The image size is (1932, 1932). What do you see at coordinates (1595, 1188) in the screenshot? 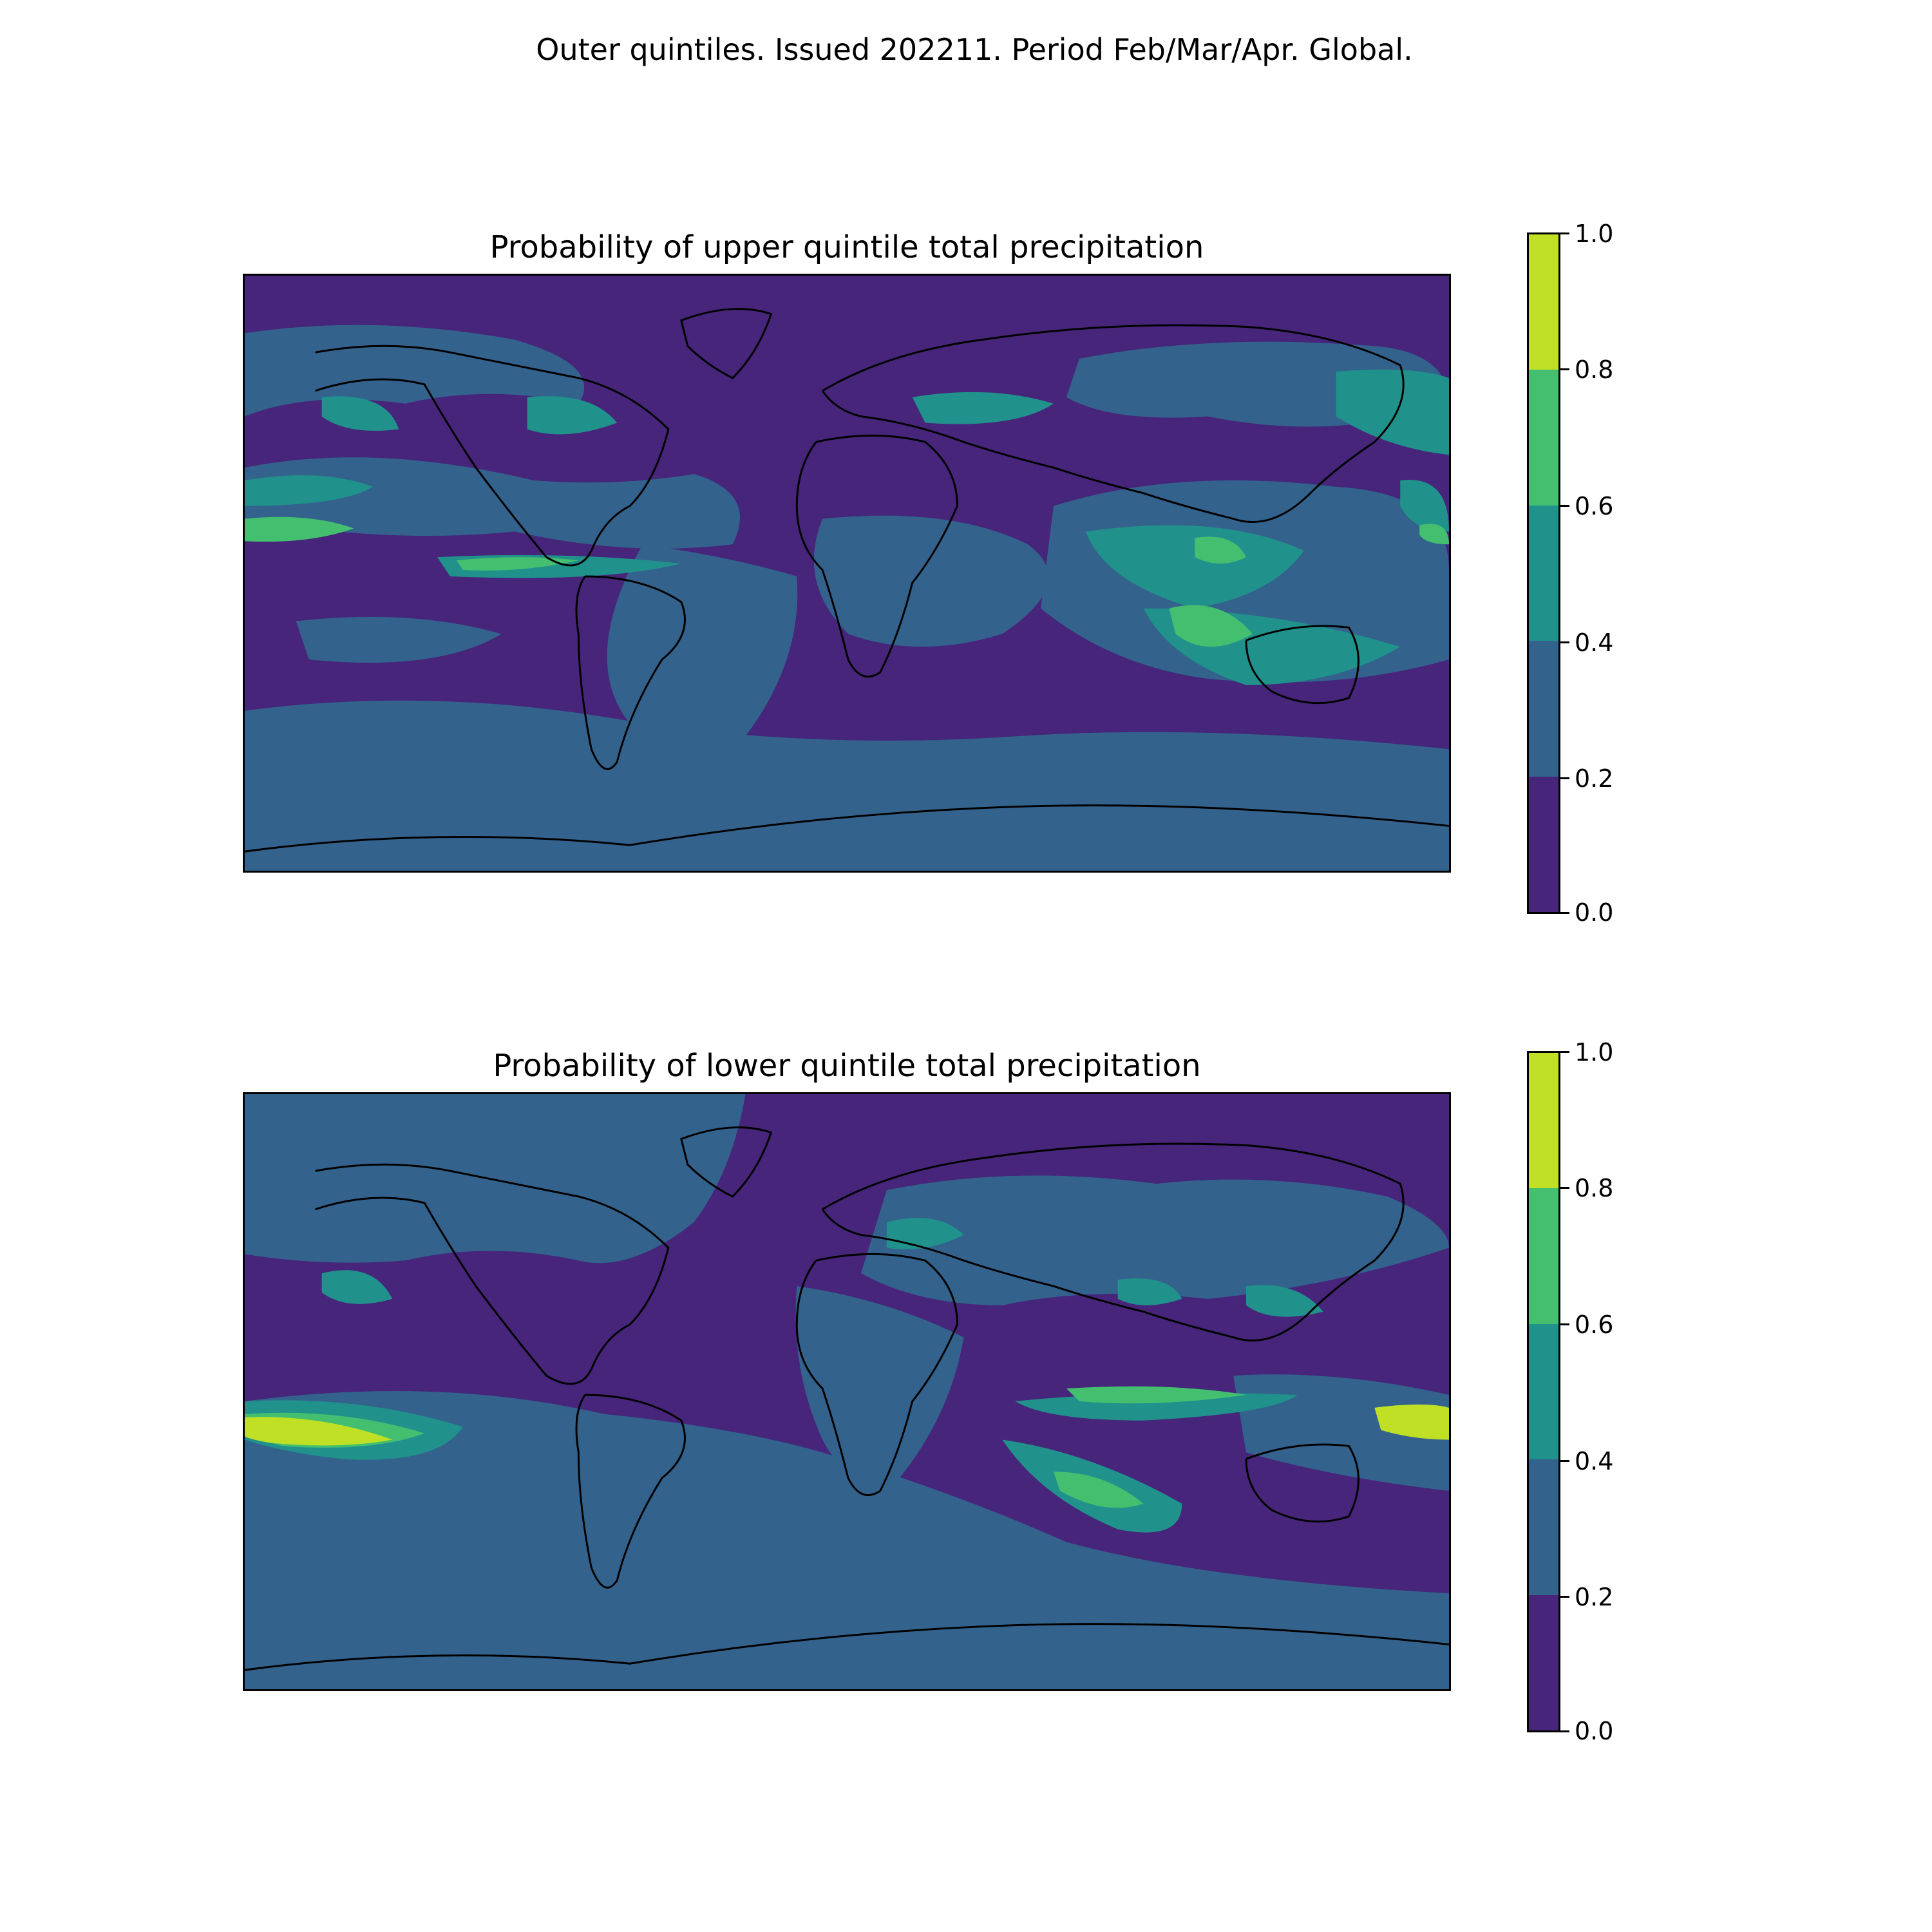
I see `lower-cb-label: 0.8` at bounding box center [1595, 1188].